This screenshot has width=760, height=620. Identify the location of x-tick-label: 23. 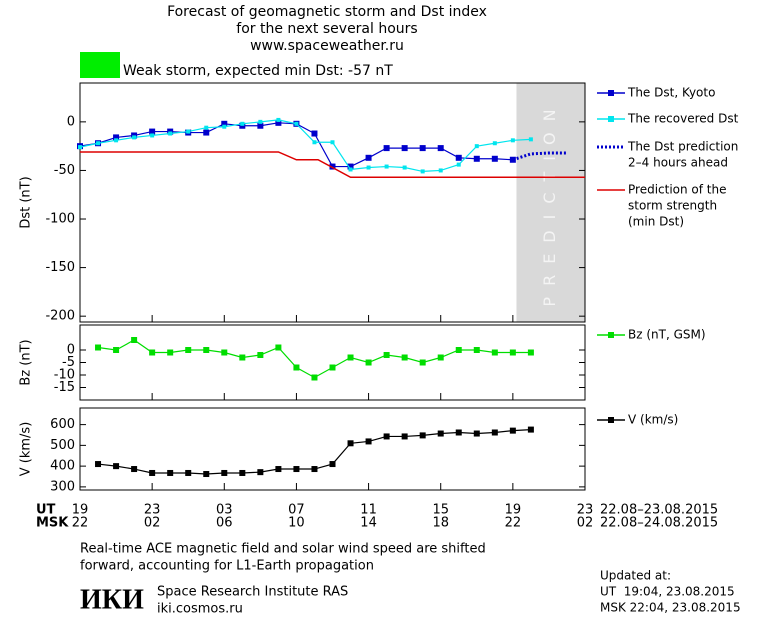
(152, 510).